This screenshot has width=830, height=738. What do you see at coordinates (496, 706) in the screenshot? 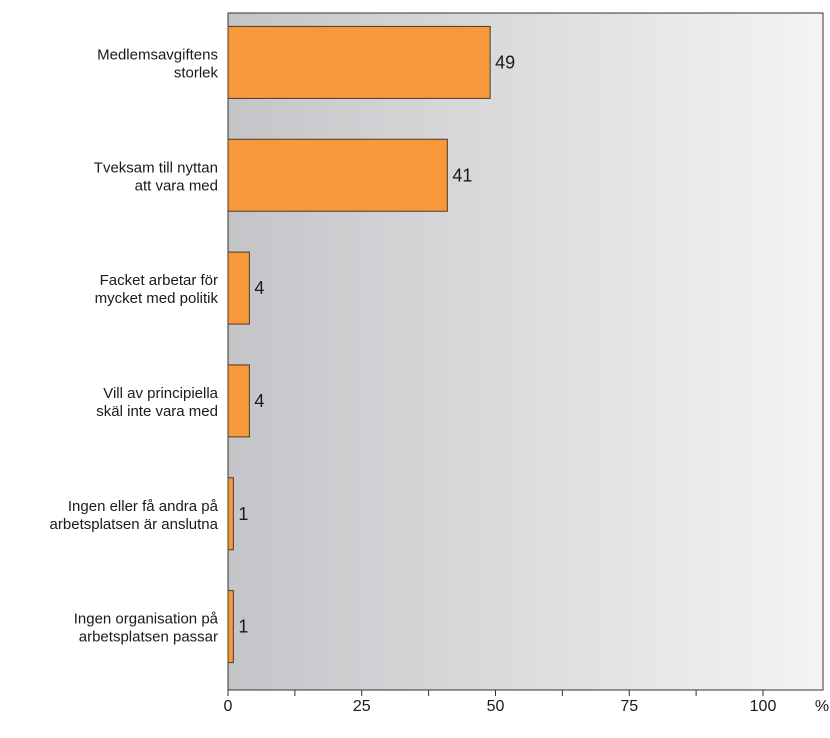
I see `x-tick-label: 50` at bounding box center [496, 706].